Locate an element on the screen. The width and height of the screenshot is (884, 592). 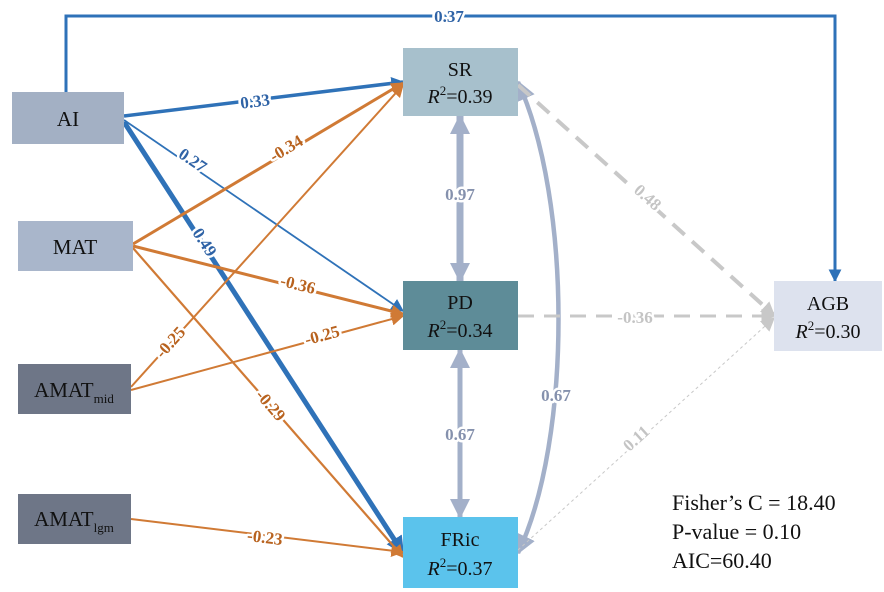
node-pd: PD R2=0.34 is located at coordinates (460, 315).